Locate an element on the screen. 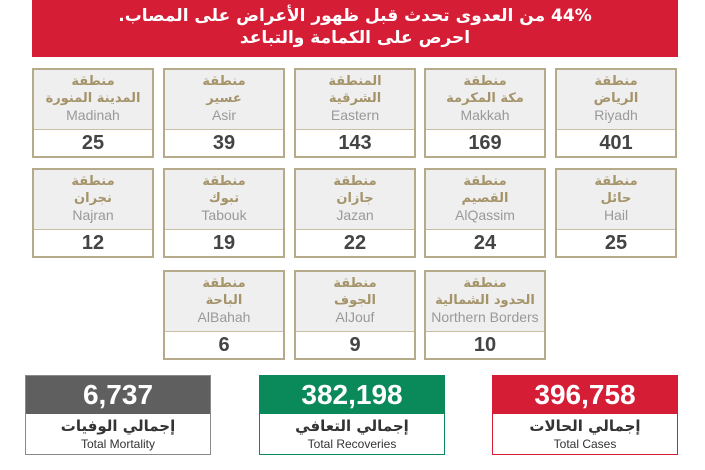 This screenshot has width=705, height=470. region-name-ar: الباحة is located at coordinates (224, 300).